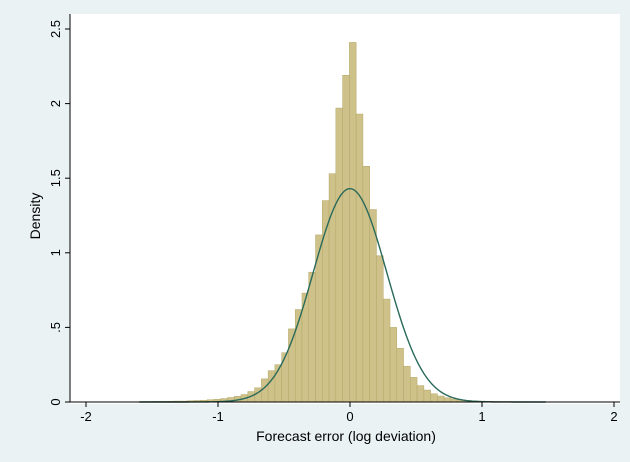 The image size is (630, 462). Describe the element at coordinates (481, 416) in the screenshot. I see `x-tick-label: 1` at that location.